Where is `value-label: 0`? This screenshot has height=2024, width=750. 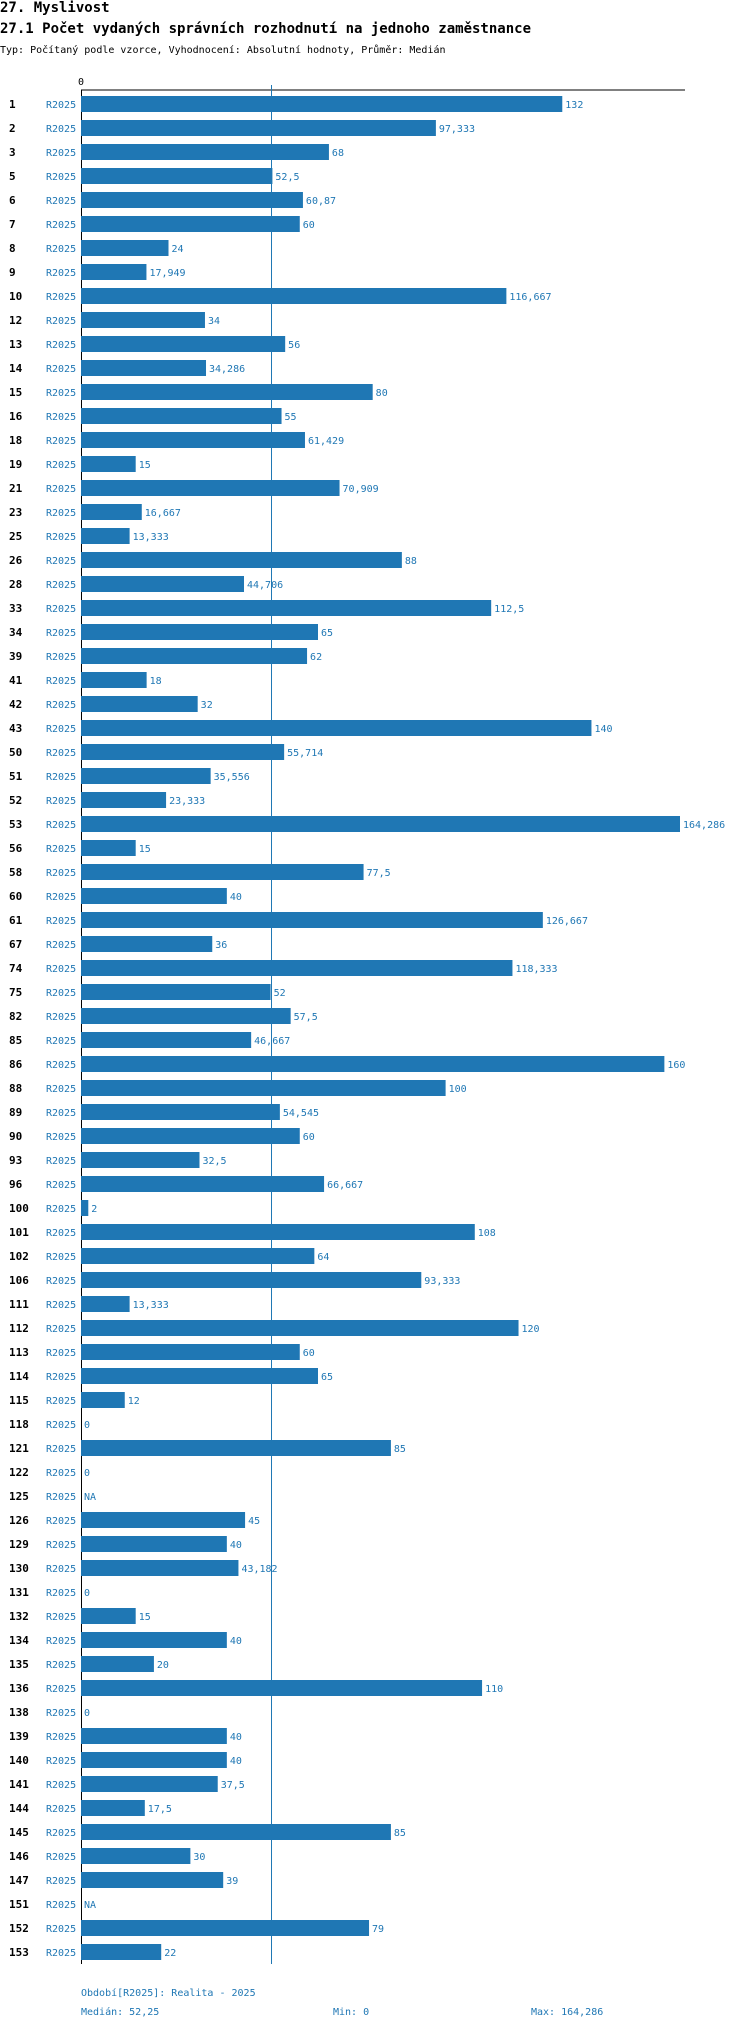 value-label: 0 is located at coordinates (87, 1473).